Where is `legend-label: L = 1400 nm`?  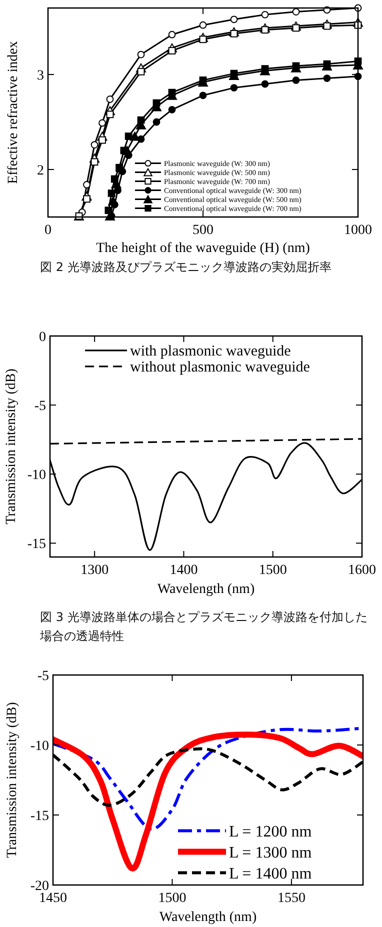 legend-label: L = 1400 nm is located at coordinates (270, 873).